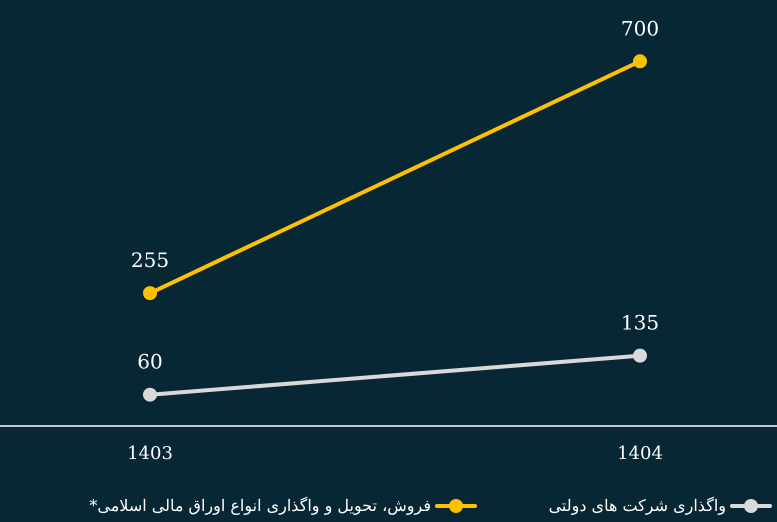  What do you see at coordinates (751, 505) in the screenshot?
I see `legend-swatch-state-companies` at bounding box center [751, 505].